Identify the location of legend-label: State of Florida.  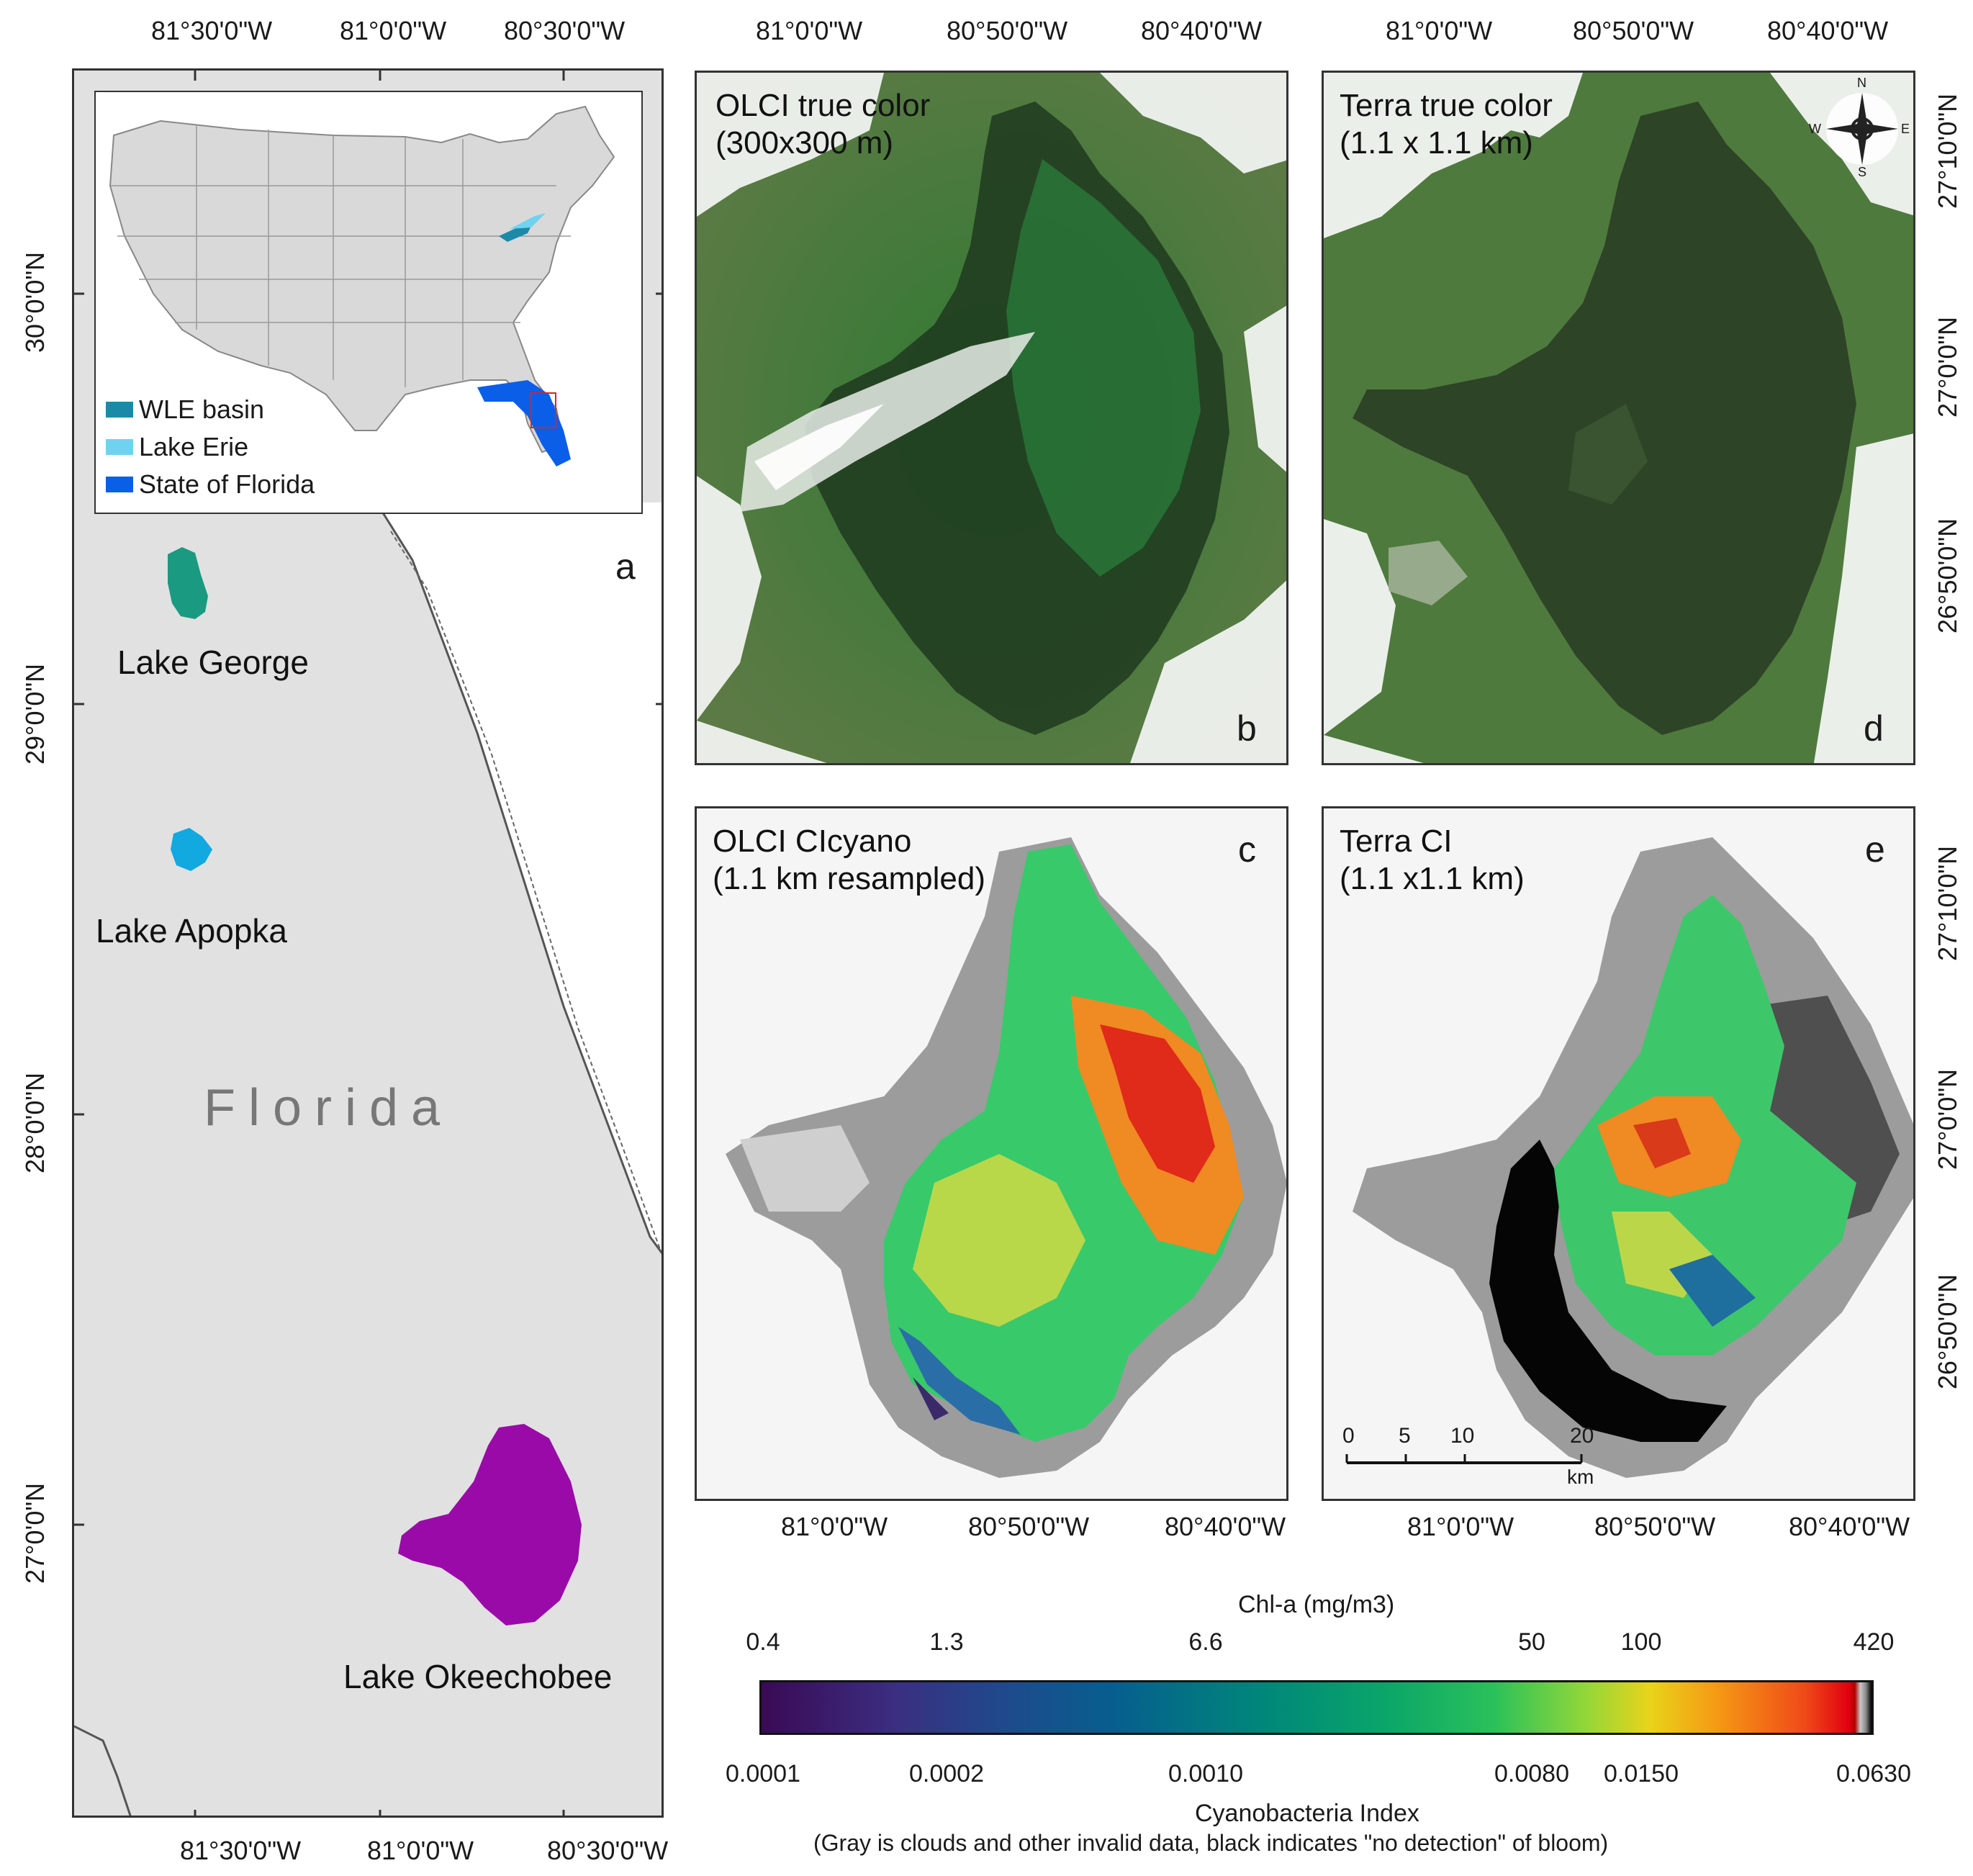
(227, 484).